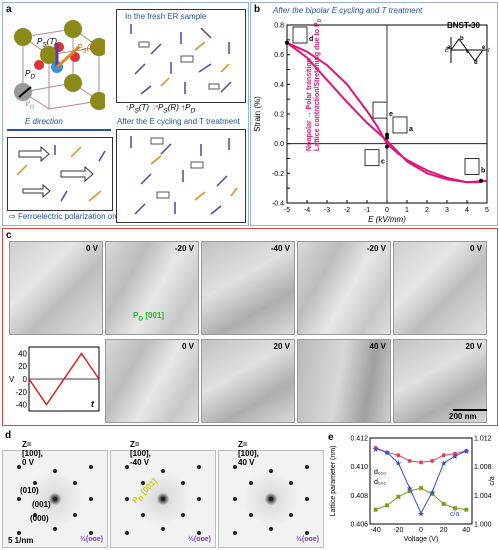 This screenshot has height=550, width=499. I want to click on x-tick-label: 5, so click(487, 210).